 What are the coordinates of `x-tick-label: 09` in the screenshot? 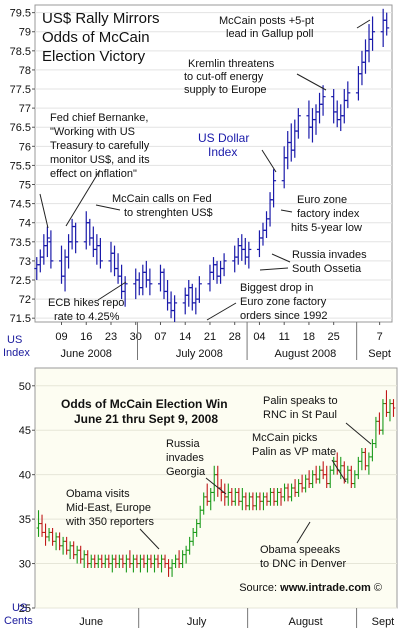 It's located at (61, 337).